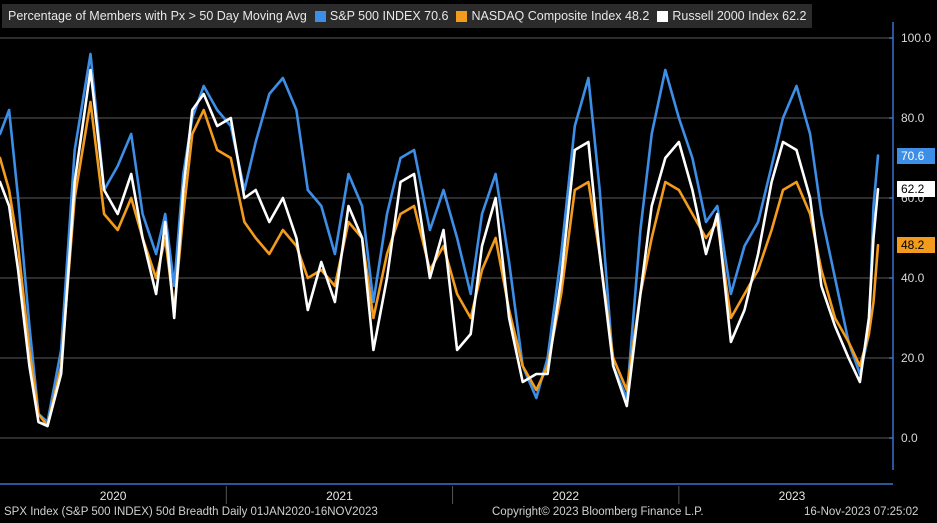 The image size is (937, 523). I want to click on legend-swatch-sp500, so click(320, 16).